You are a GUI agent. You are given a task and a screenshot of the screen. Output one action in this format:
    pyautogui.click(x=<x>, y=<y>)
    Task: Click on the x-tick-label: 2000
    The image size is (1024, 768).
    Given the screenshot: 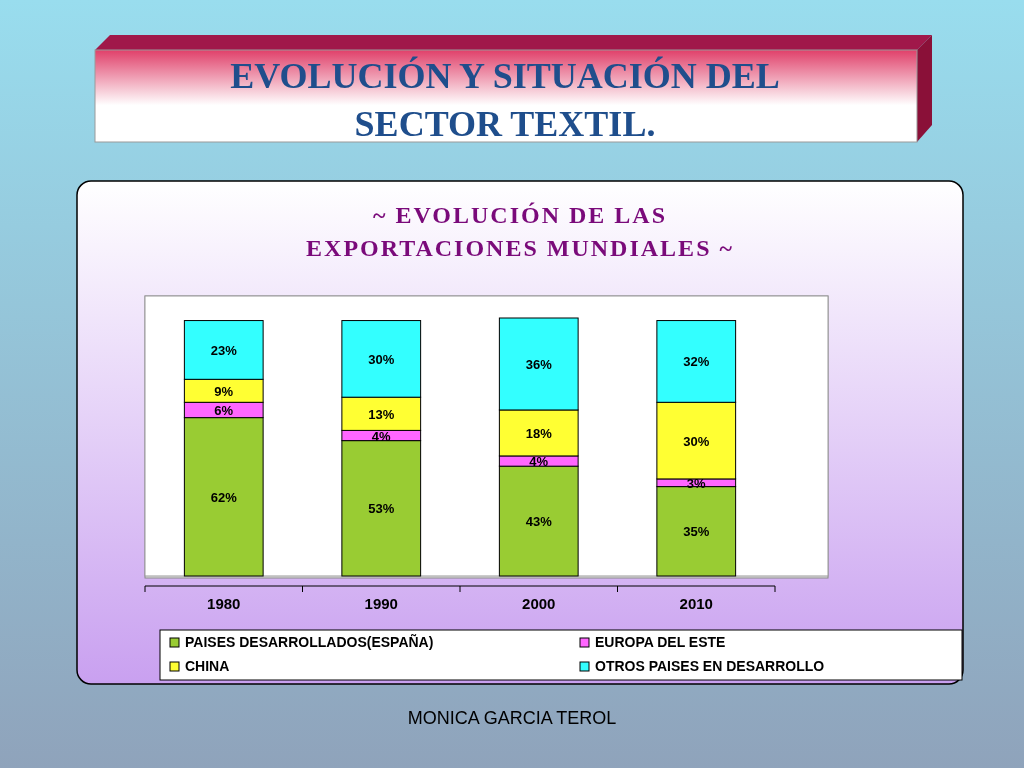 What is the action you would take?
    pyautogui.click(x=539, y=603)
    